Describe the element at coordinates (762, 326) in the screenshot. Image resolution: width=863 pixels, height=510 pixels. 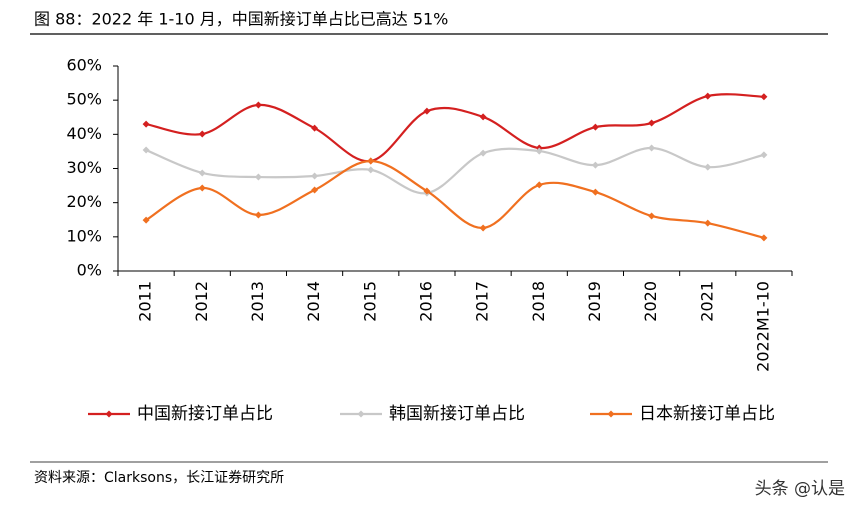
I see `x-tick-label: 2022M1-10` at that location.